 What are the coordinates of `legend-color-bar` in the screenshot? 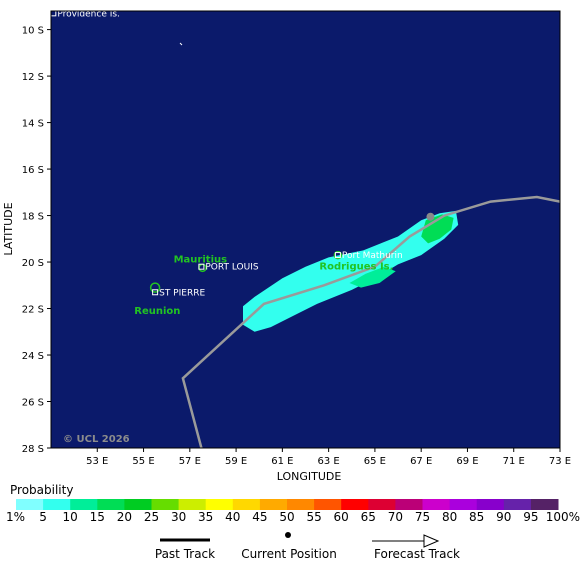 It's located at (287, 504).